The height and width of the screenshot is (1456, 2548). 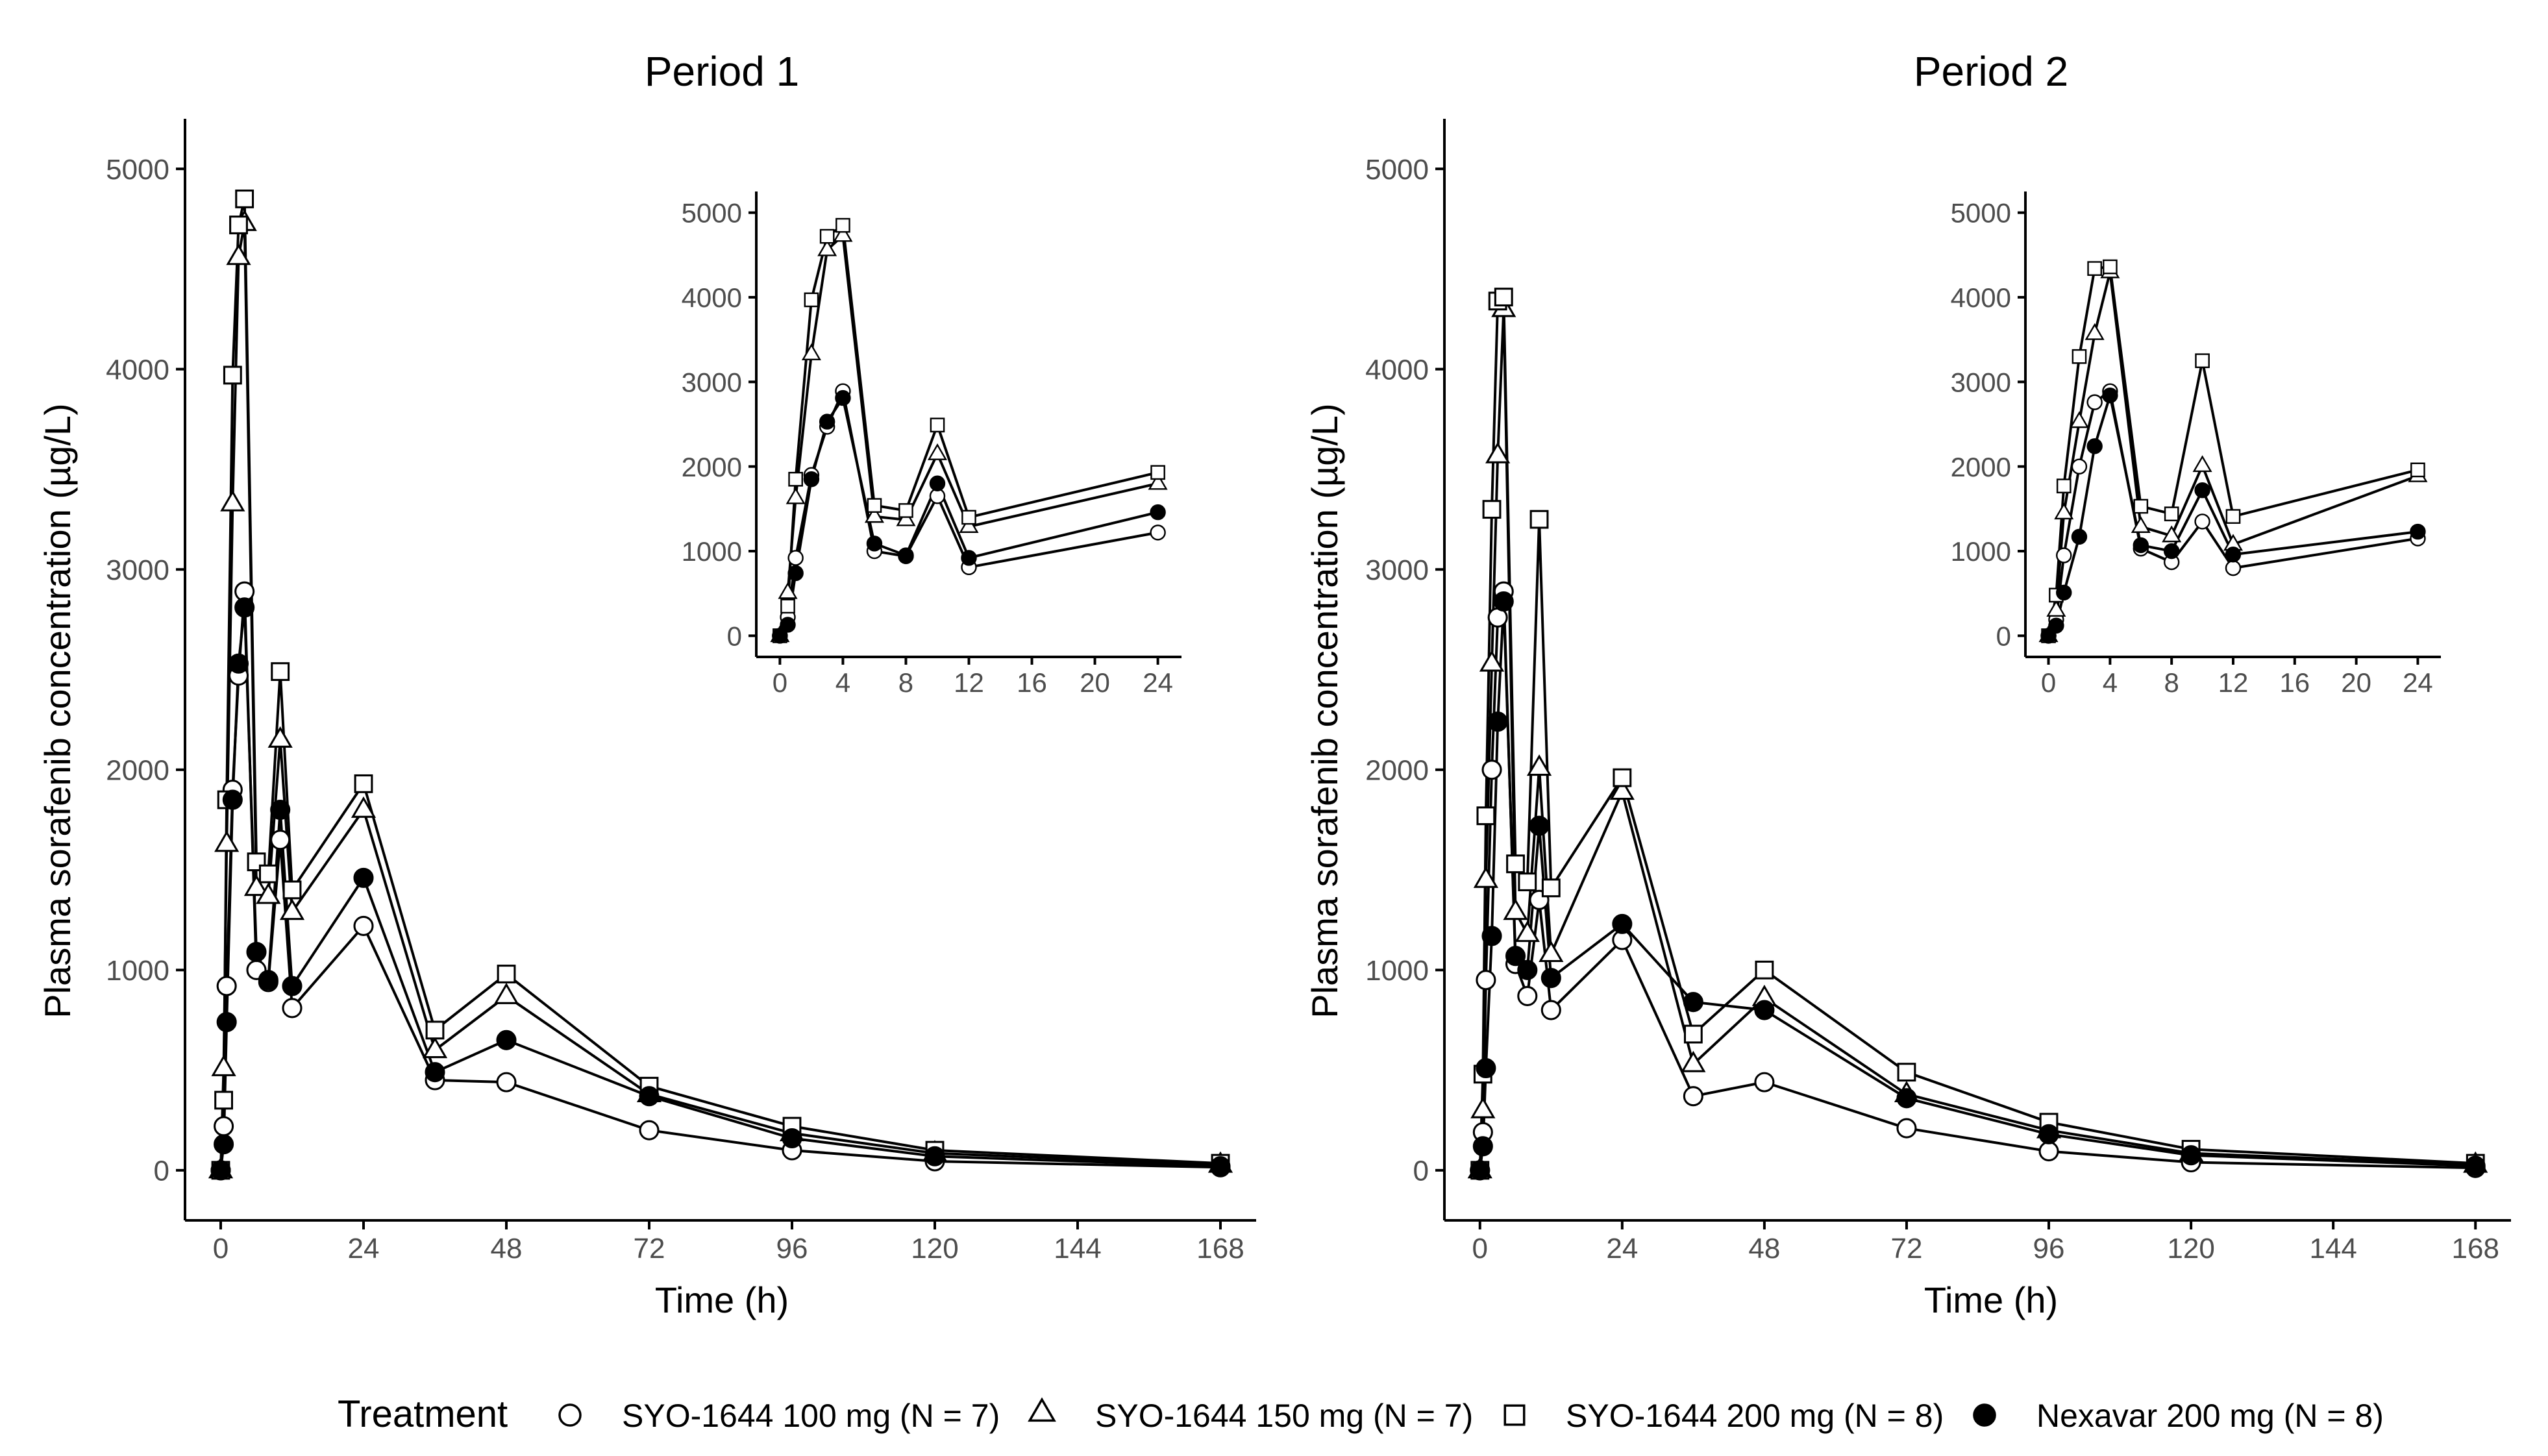 I want to click on p2-inset-y-tick-label: 3000, so click(x=1981, y=382).